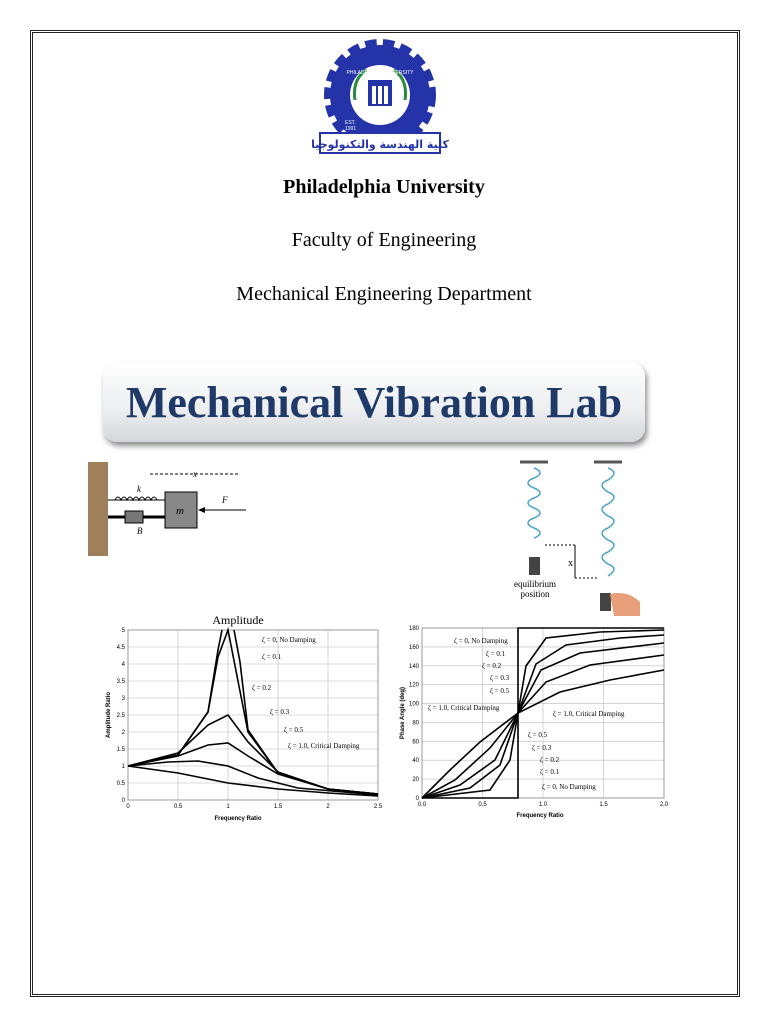 This screenshot has width=768, height=1024. I want to click on spring-mass-diagram: k m F B x, so click(167, 509).